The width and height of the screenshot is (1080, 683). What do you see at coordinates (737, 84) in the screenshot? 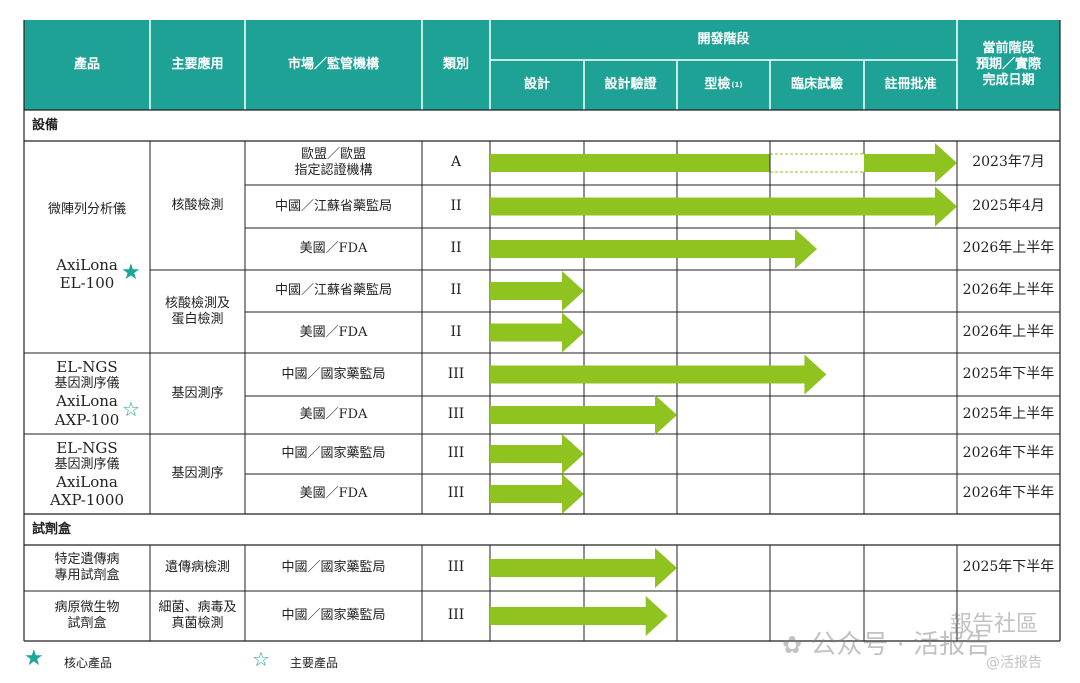
I see `footnote-marker: (1)` at bounding box center [737, 84].